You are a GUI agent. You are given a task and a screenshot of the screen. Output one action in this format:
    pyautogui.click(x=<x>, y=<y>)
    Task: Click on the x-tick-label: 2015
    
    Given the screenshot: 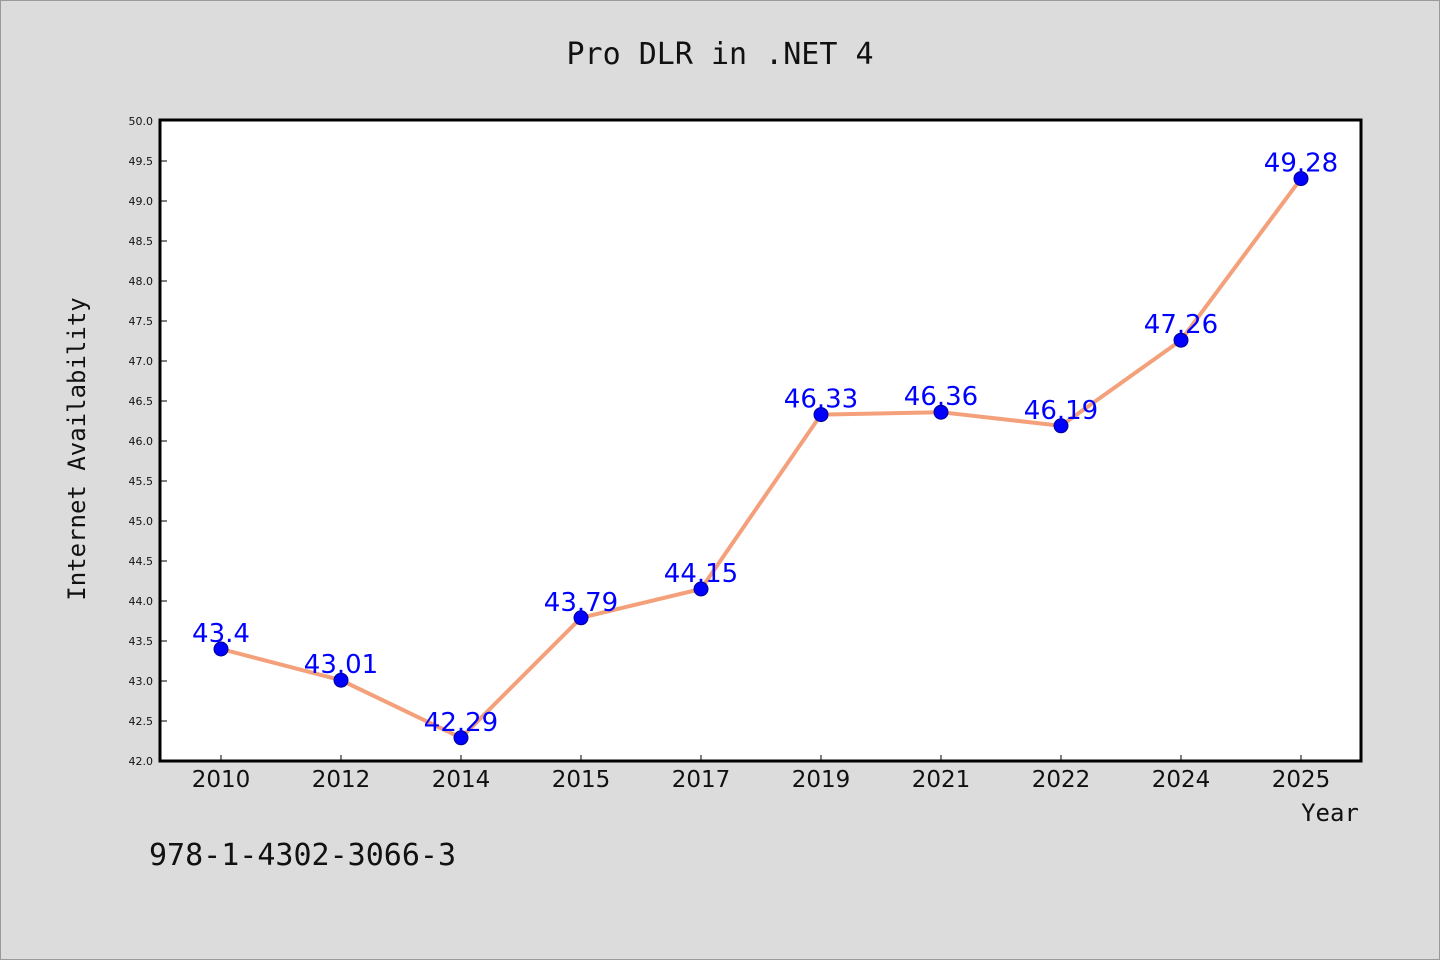 What is the action you would take?
    pyautogui.click(x=581, y=780)
    